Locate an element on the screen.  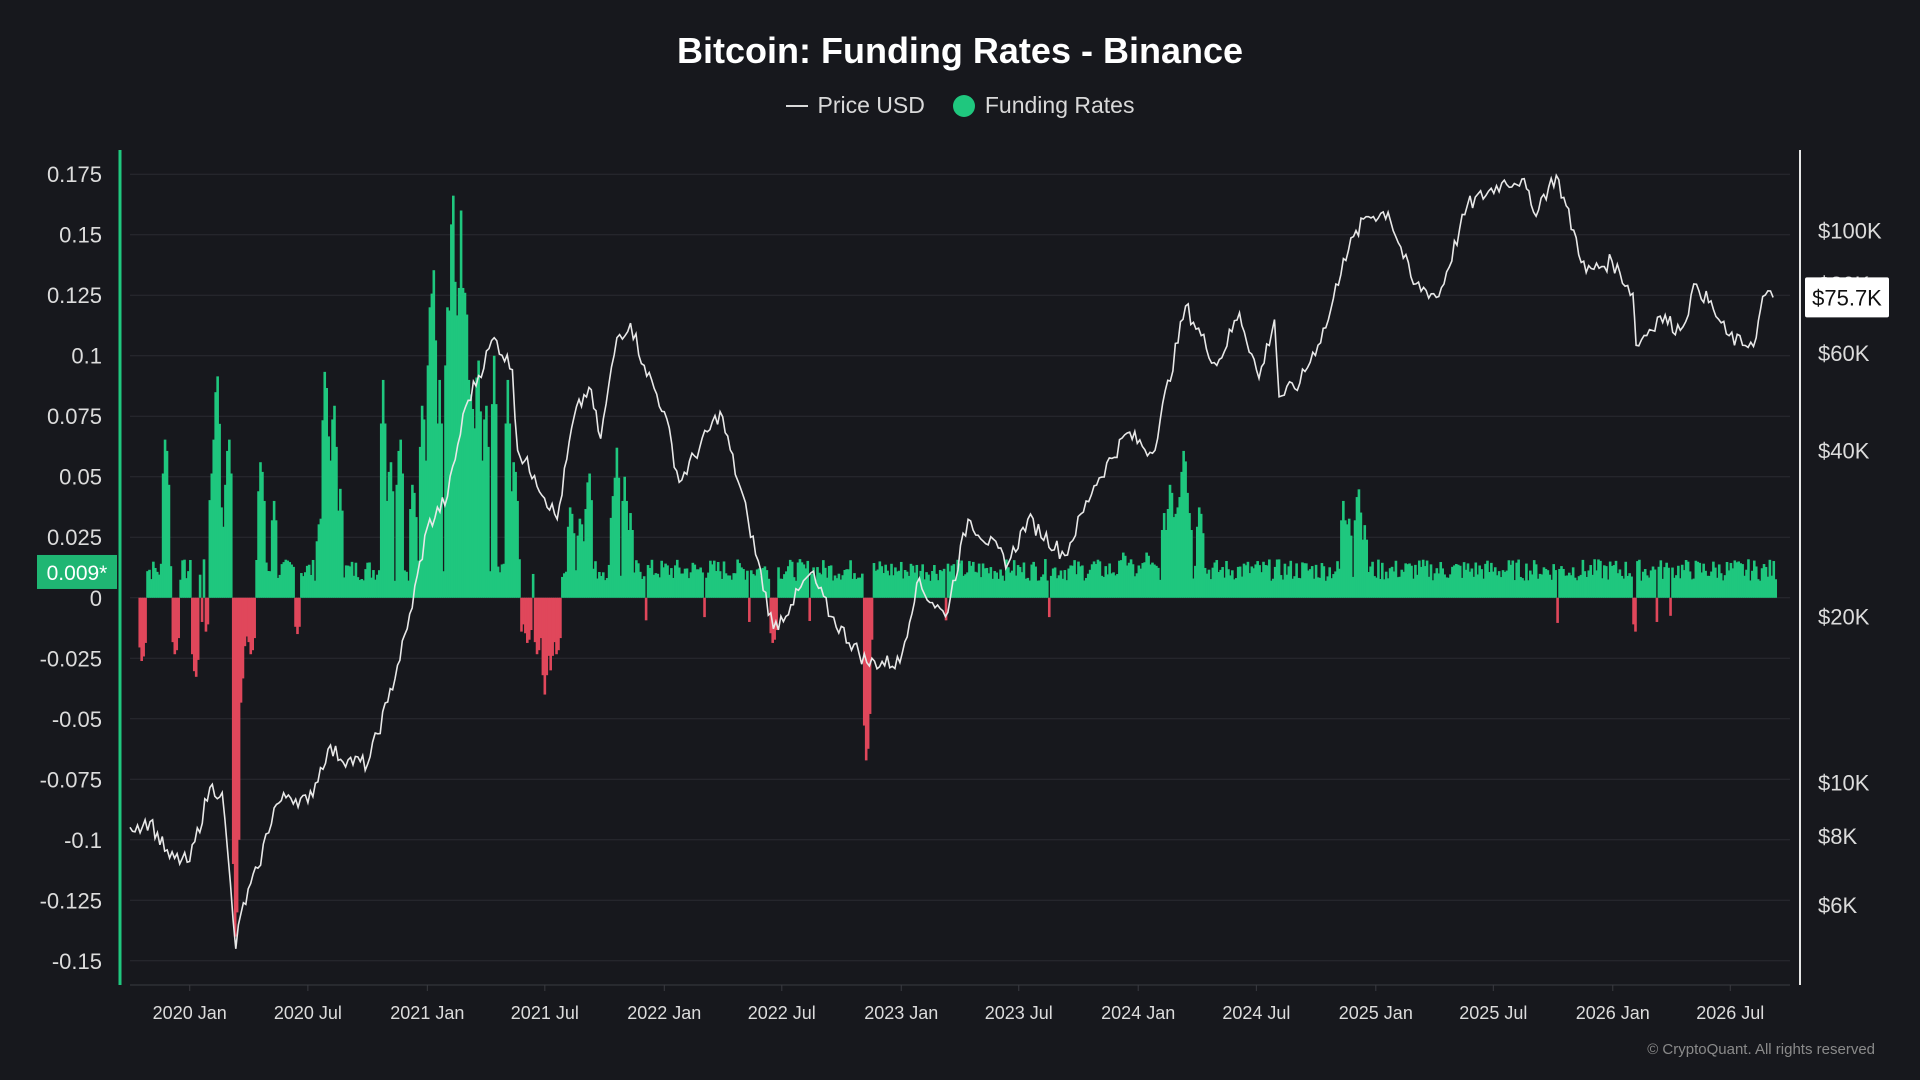
x-tick-label: 2026 Jul is located at coordinates (1730, 1013).